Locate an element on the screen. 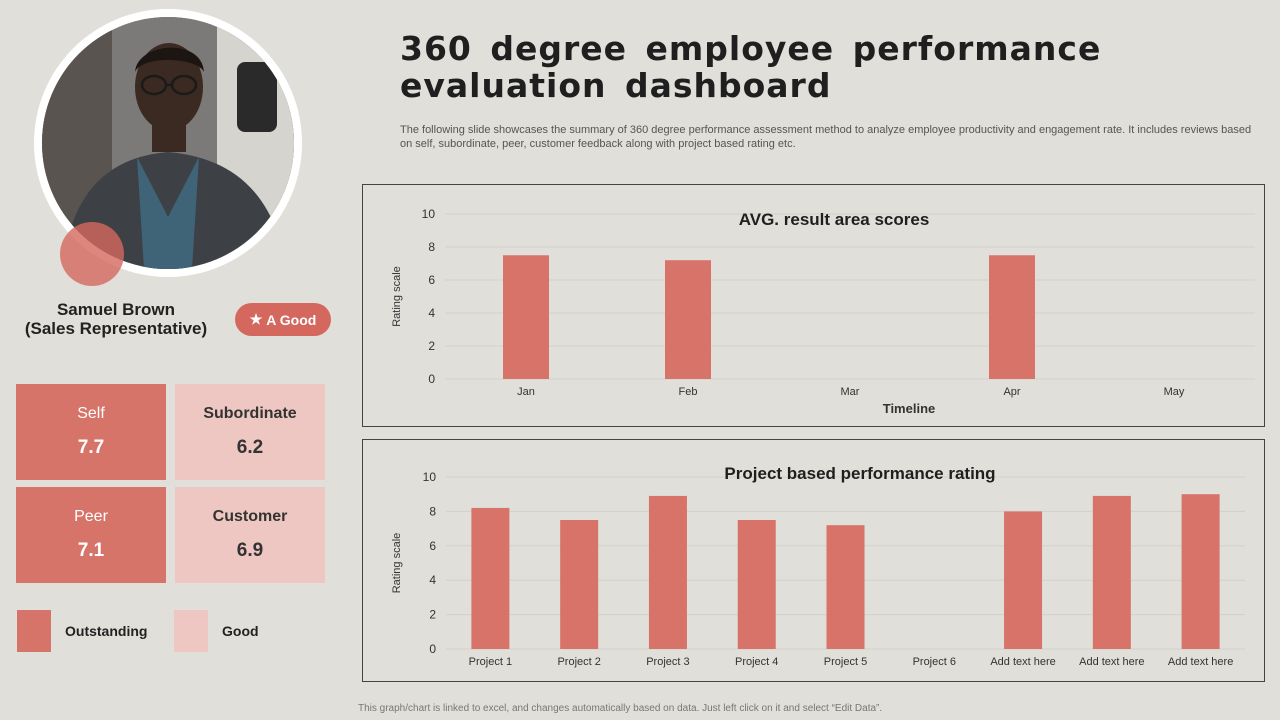  score-tile-peer: Peer 7.1 is located at coordinates (91, 535).